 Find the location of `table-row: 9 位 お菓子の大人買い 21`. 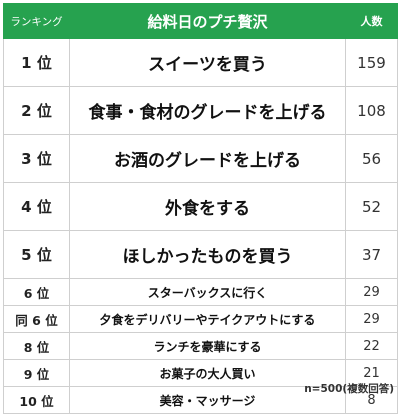

table-row: 9 位 お菓子の大人買い 21 is located at coordinates (200, 373).